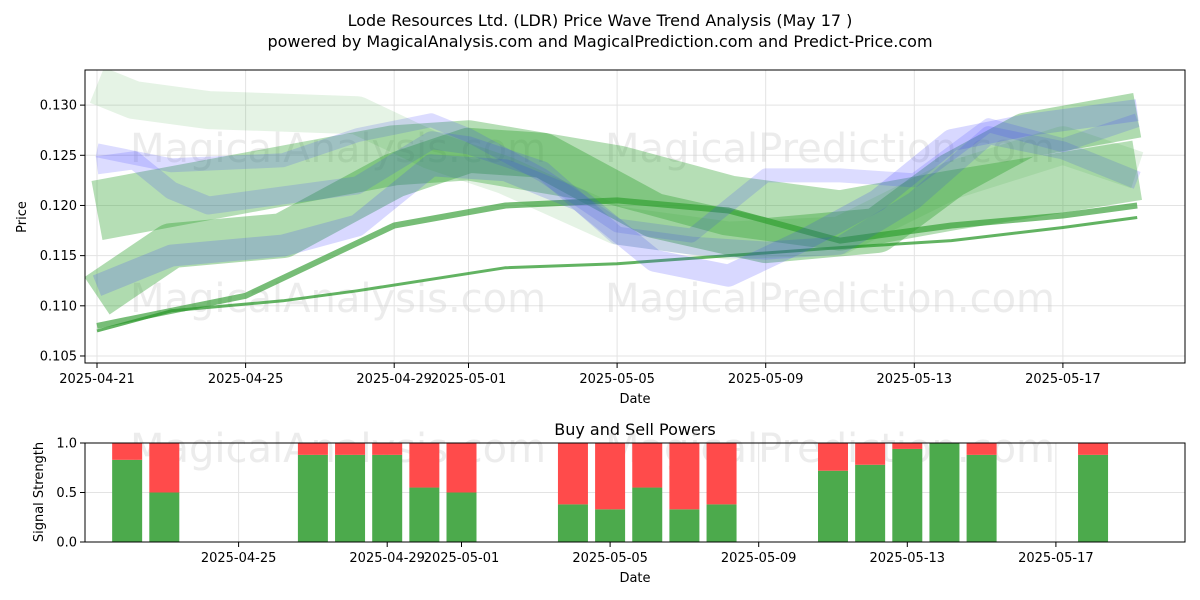 The width and height of the screenshot is (1200, 600). I want to click on price-y-tick-label: 0.115, so click(58, 256).